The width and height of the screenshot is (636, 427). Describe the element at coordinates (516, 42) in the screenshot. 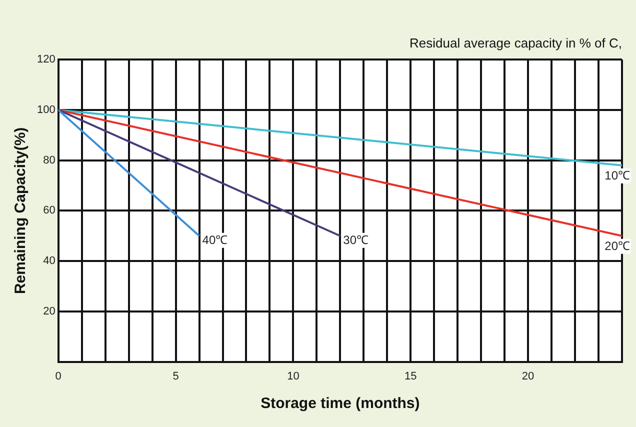

I see `chart-title: Residual average capacity in % of C,` at that location.